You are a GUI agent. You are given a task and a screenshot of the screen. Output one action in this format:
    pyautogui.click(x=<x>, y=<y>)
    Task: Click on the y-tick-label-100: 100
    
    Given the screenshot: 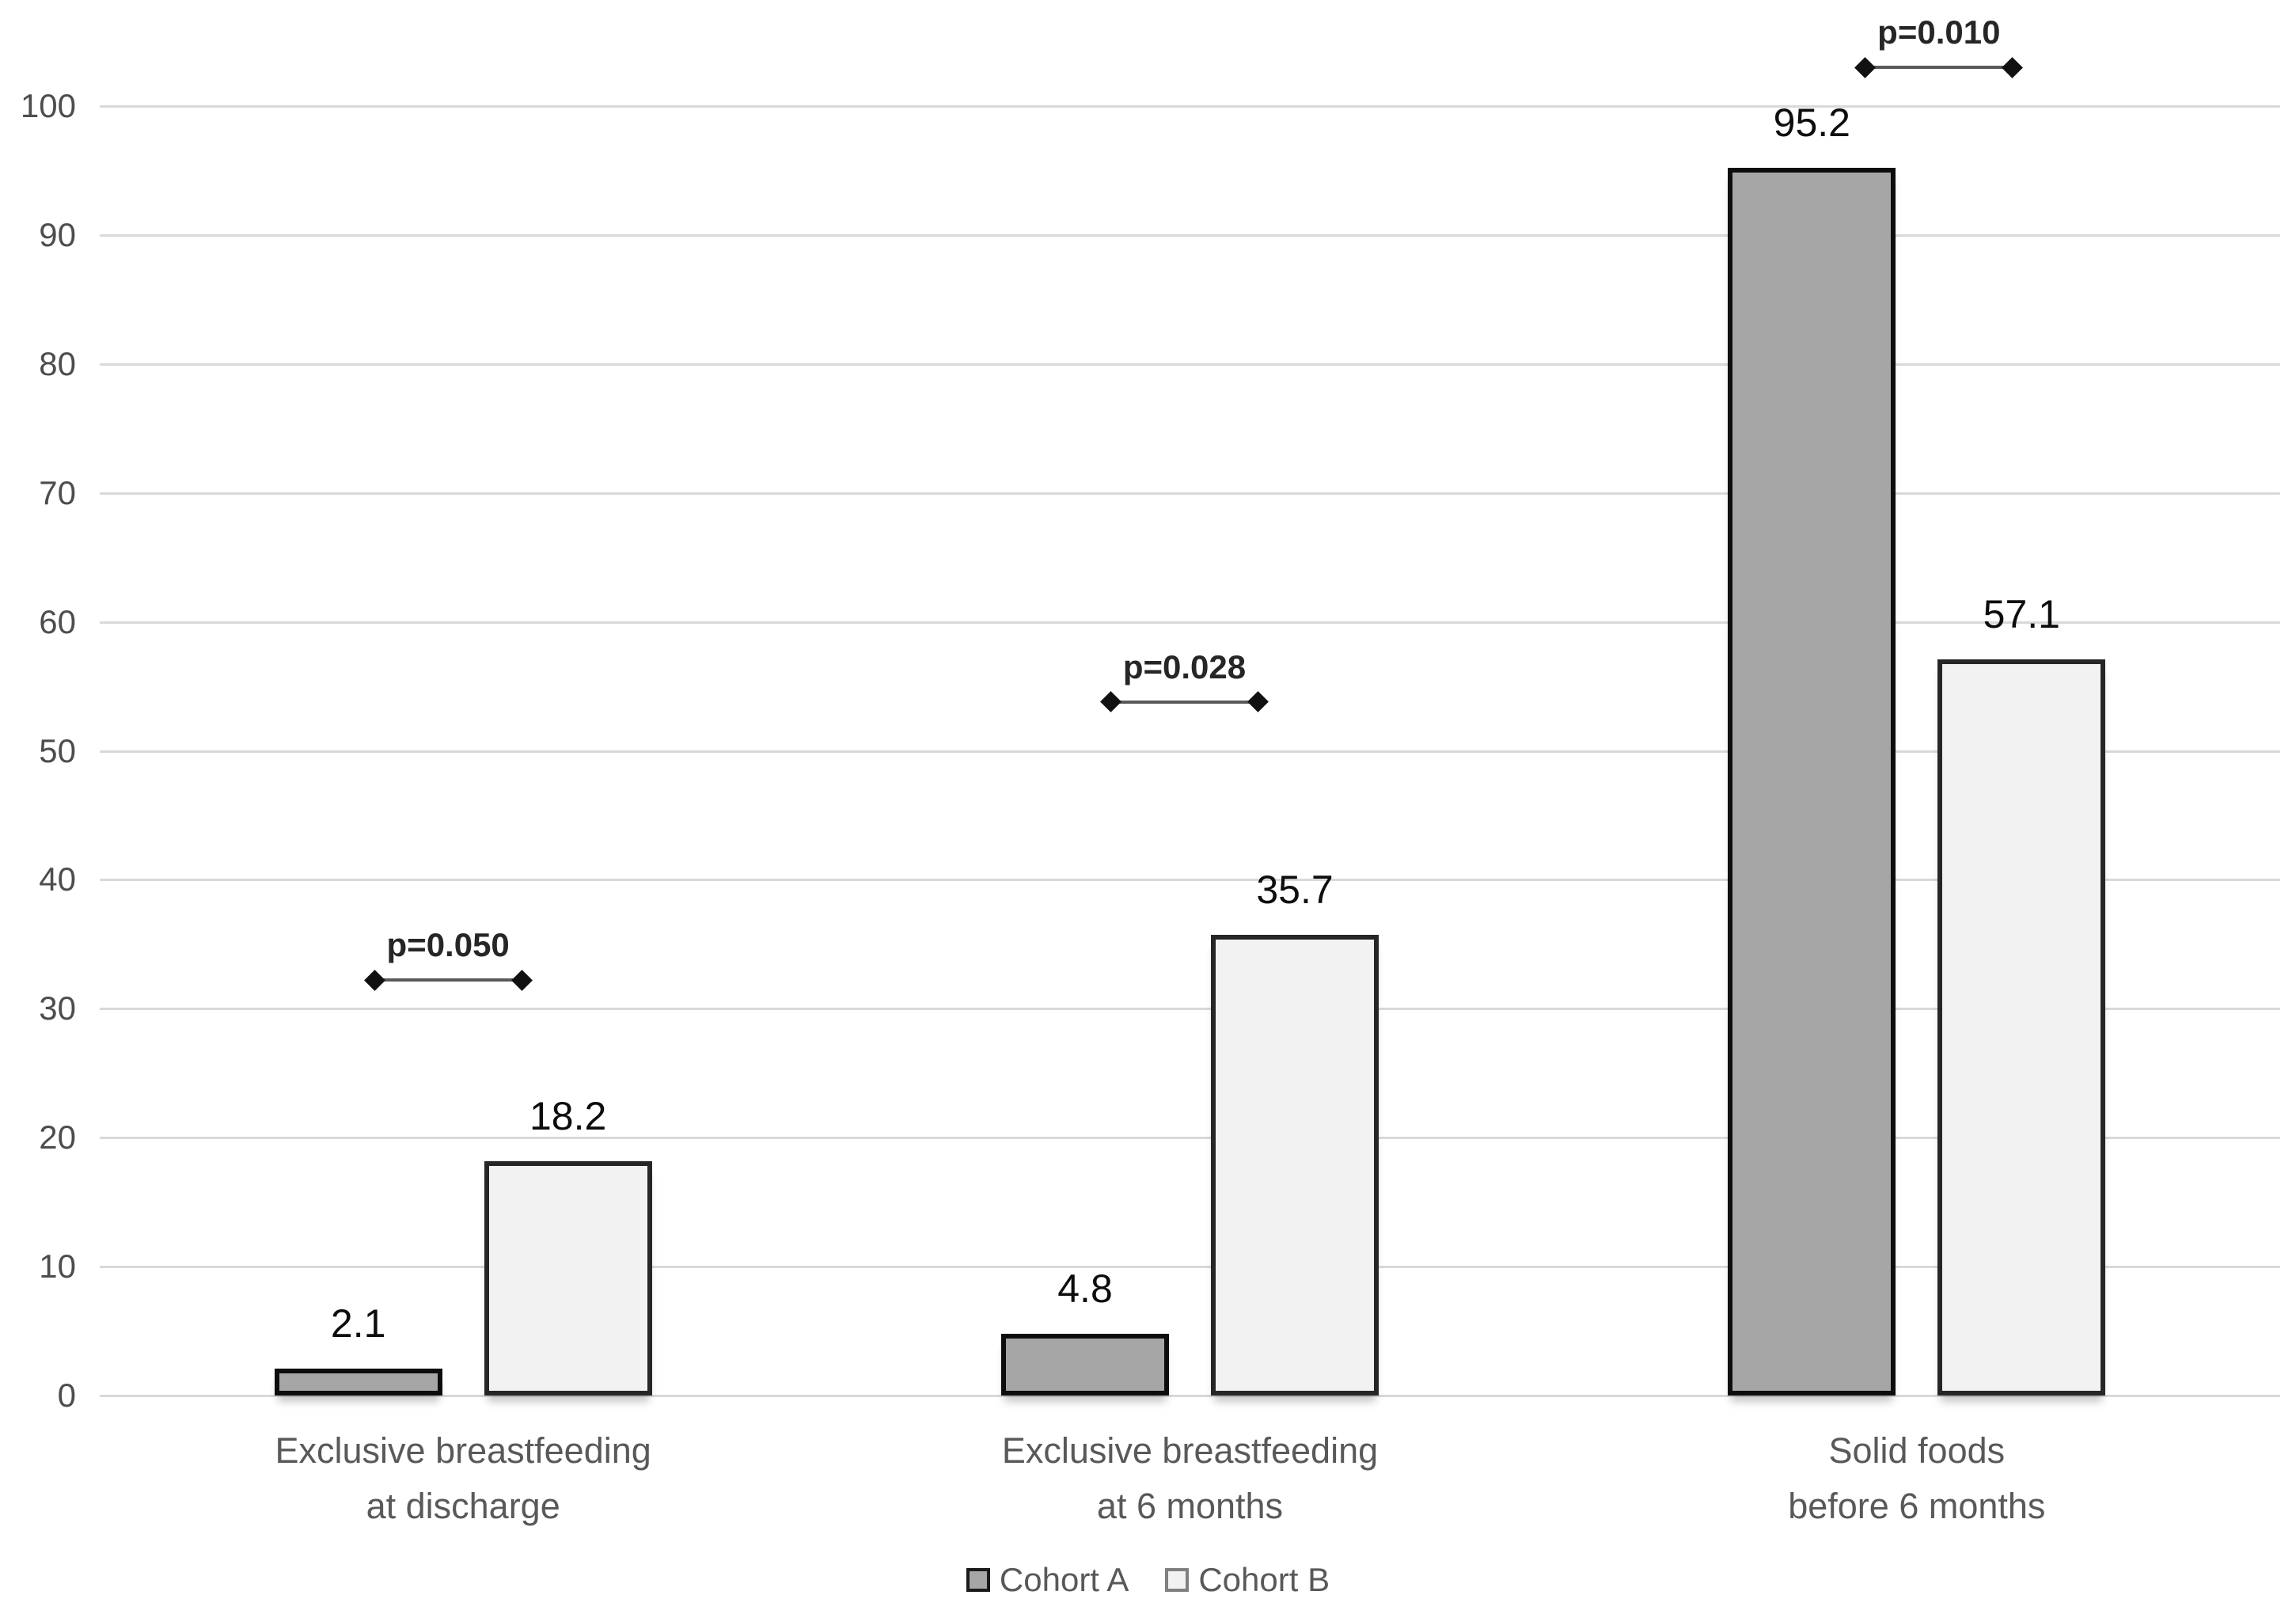 What is the action you would take?
    pyautogui.click(x=48, y=105)
    